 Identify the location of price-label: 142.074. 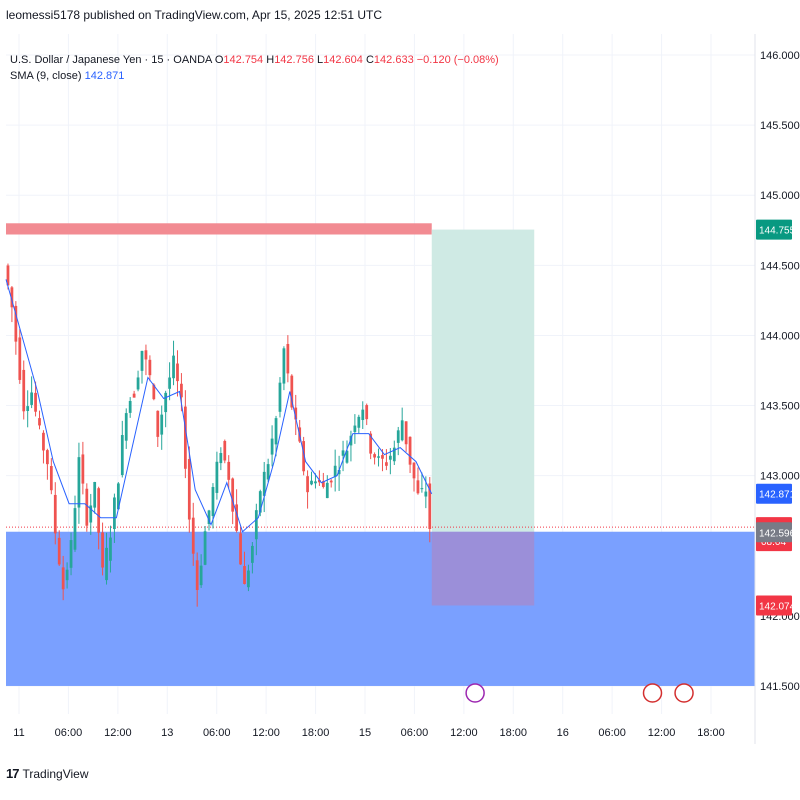
(777, 606).